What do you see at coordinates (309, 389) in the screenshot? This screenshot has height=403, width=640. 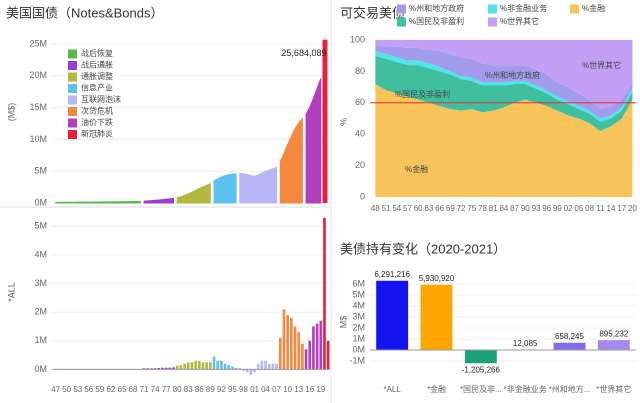 I see `x-tick-label: 16` at bounding box center [309, 389].